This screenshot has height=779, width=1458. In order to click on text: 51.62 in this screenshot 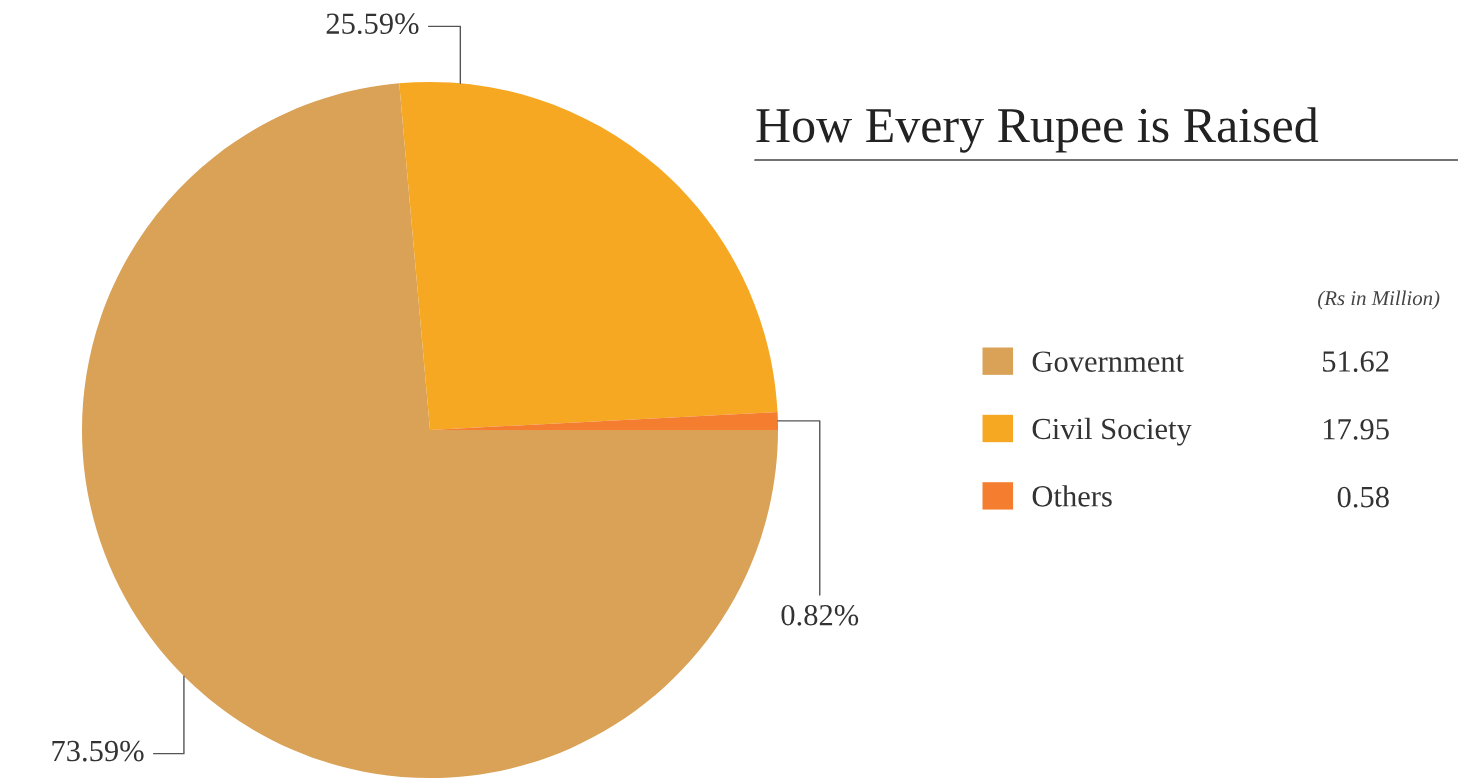, I will do `click(1356, 361)`.